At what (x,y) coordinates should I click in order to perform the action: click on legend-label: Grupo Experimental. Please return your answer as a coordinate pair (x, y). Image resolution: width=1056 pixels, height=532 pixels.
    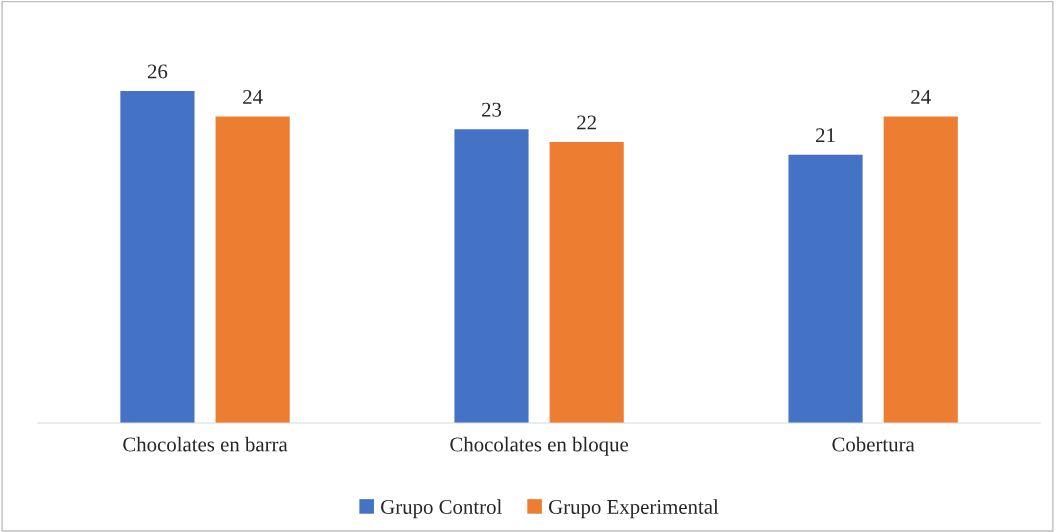
    Looking at the image, I should click on (634, 509).